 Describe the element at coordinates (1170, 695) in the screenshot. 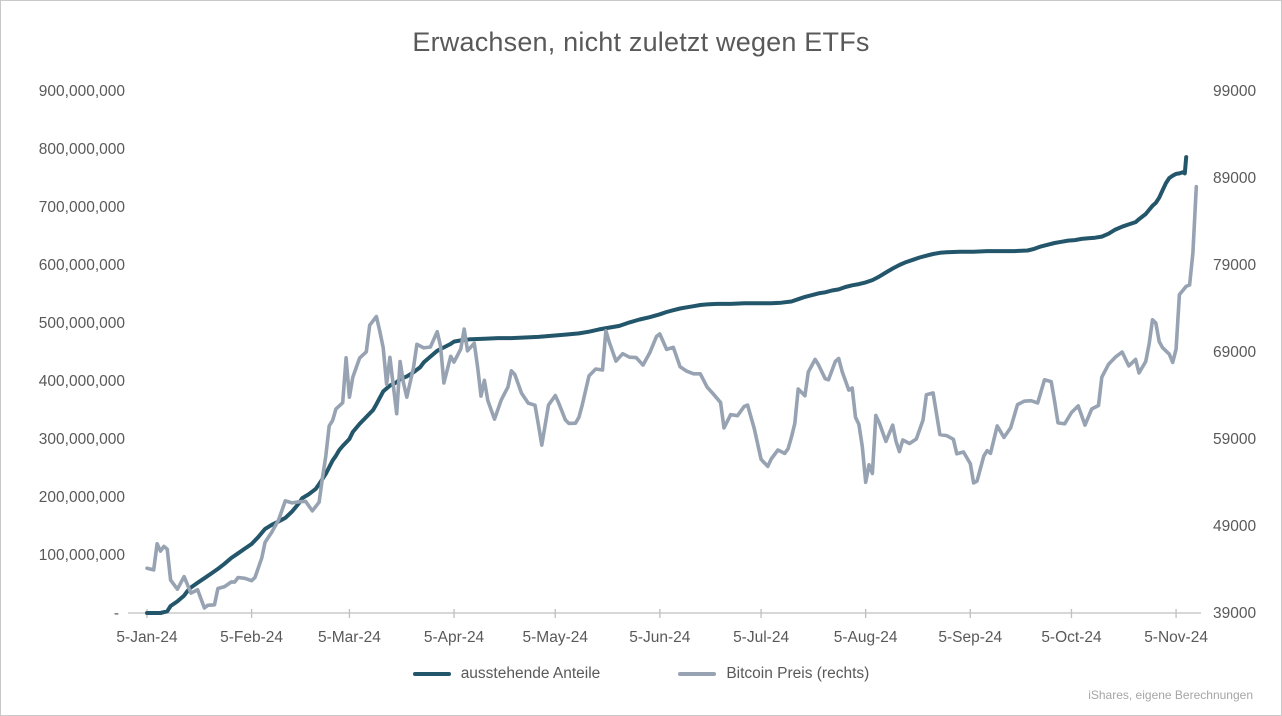

I see `source-note: iShares, eigene Berechnungen` at that location.